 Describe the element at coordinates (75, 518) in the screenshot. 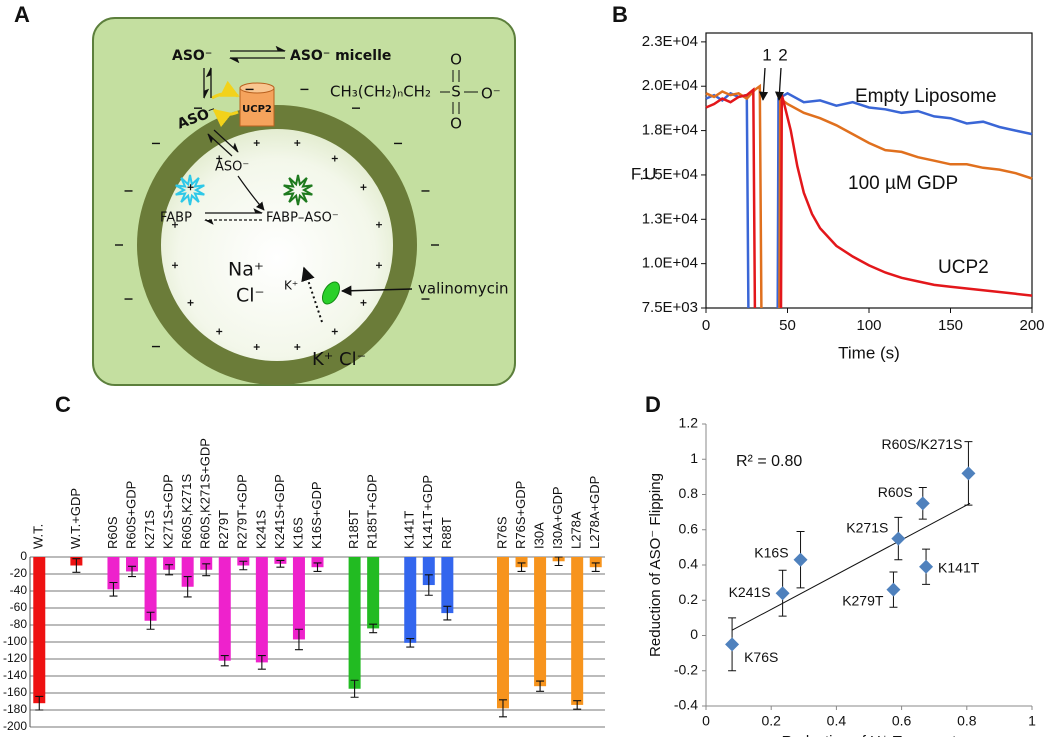

I see `x-tick-label: W.T.+GDP` at that location.